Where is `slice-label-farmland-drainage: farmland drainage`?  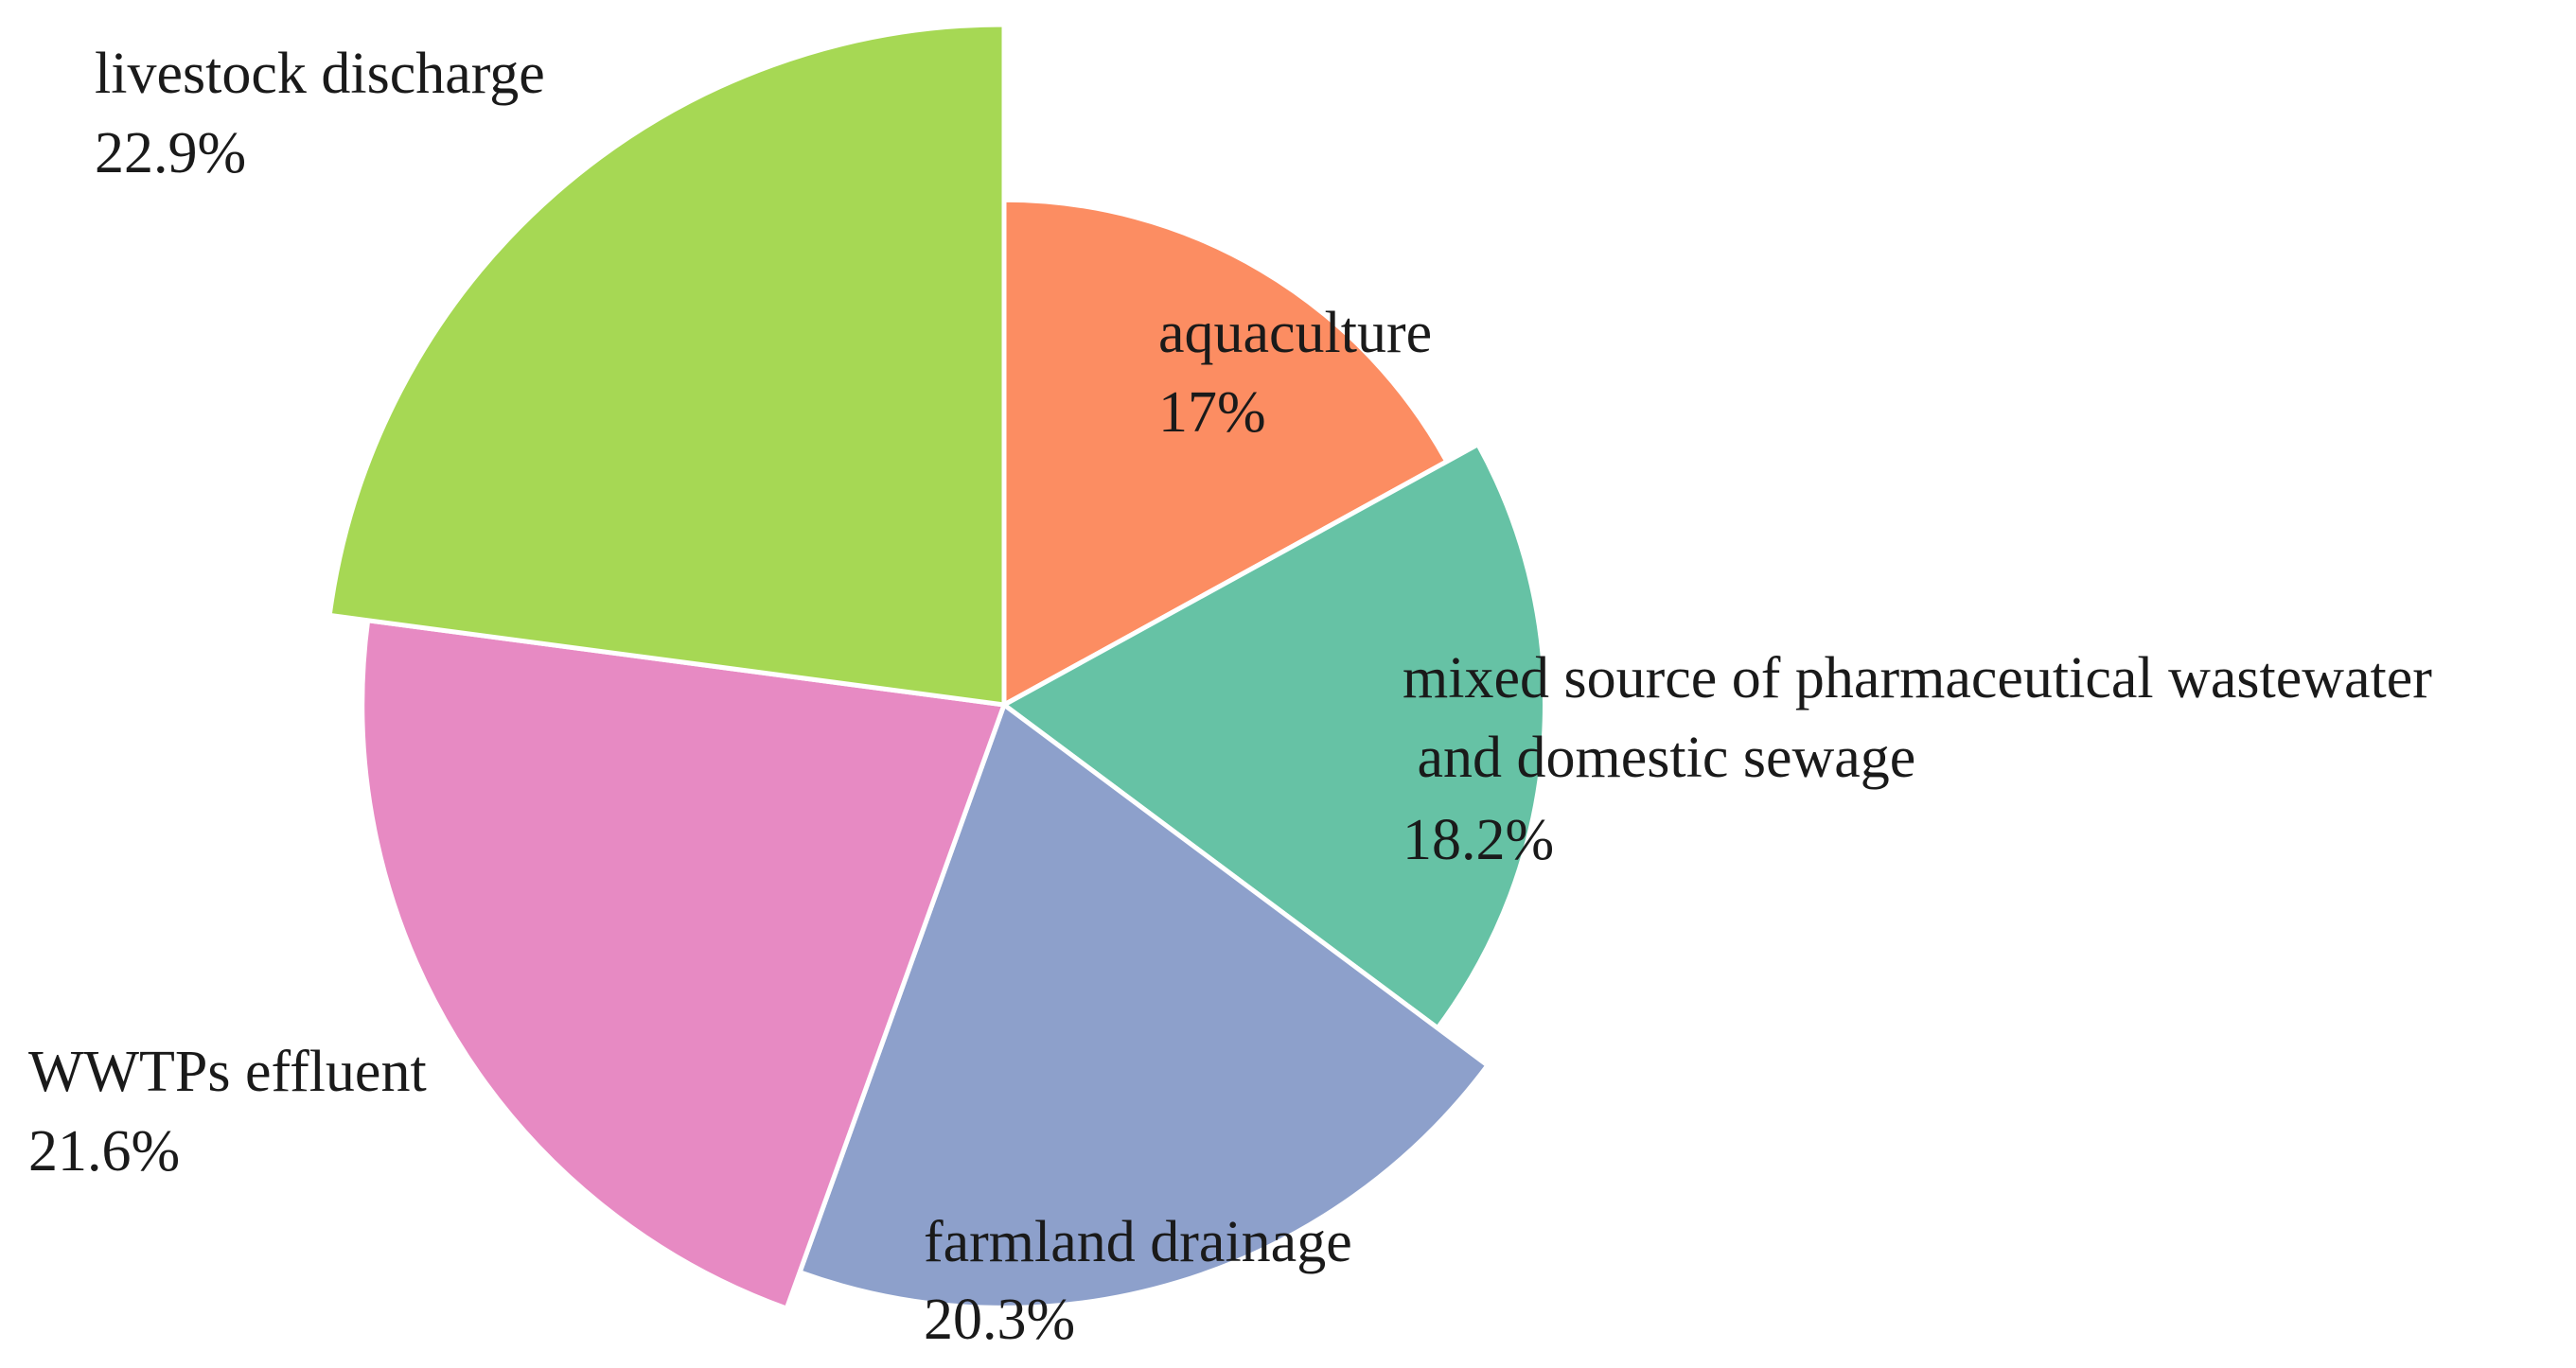
slice-label-farmland-drainage: farmland drainage is located at coordinates (1138, 1242).